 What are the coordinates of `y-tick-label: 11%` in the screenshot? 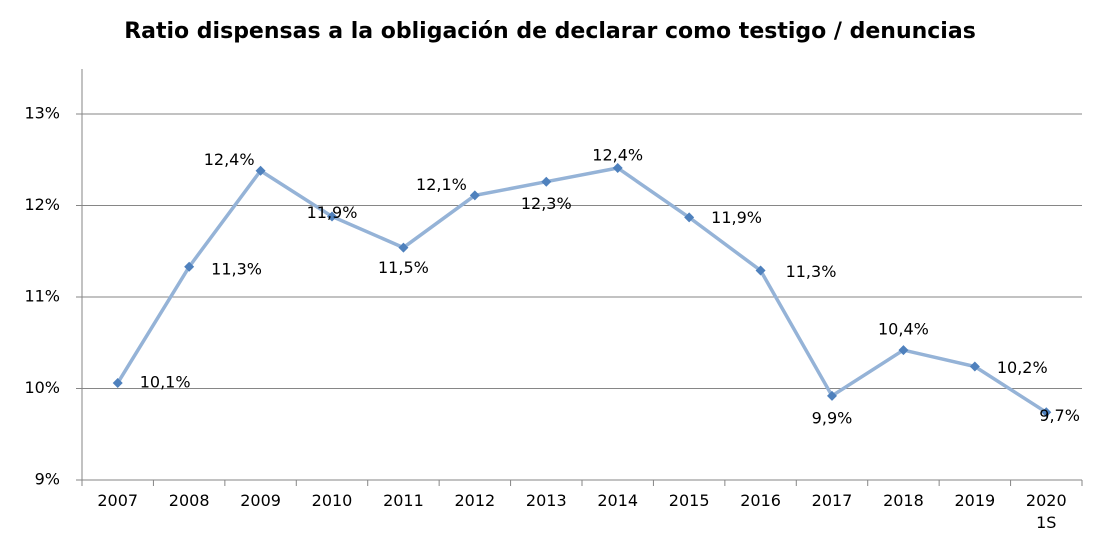 It's located at (42, 296).